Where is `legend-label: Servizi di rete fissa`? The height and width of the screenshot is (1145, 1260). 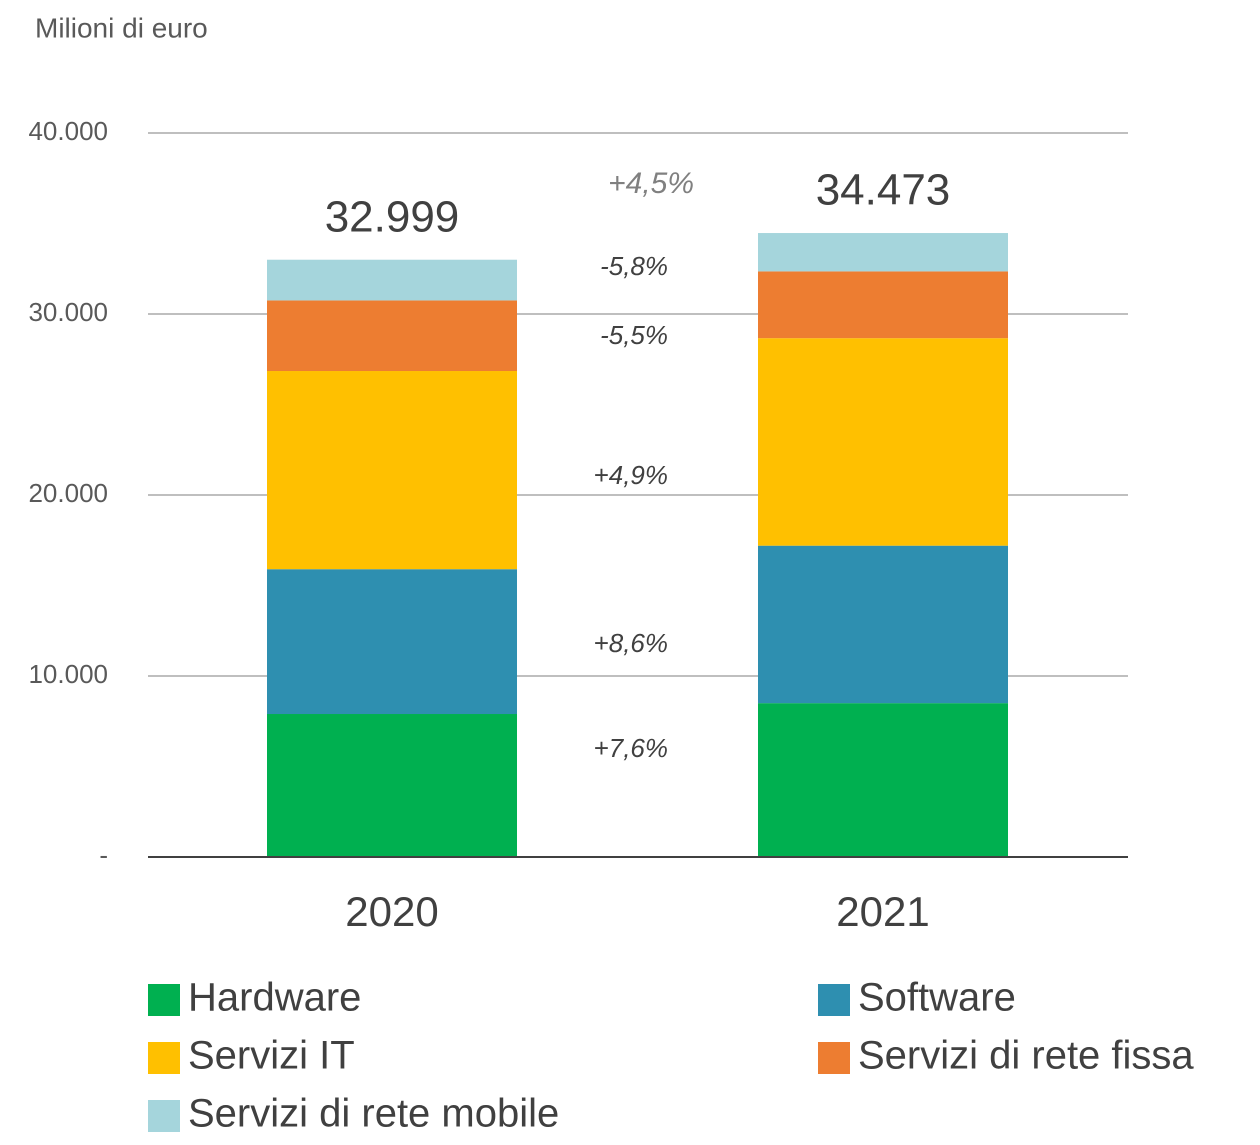 legend-label: Servizi di rete fissa is located at coordinates (1026, 1056).